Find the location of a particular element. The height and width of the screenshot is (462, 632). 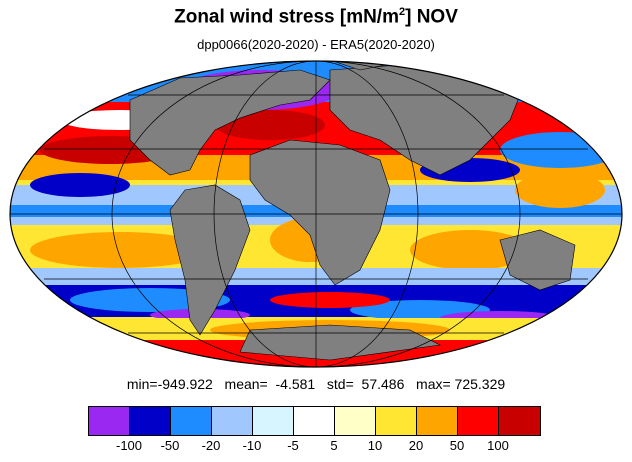

colorbar-tick-label: -50 is located at coordinates (170, 445).